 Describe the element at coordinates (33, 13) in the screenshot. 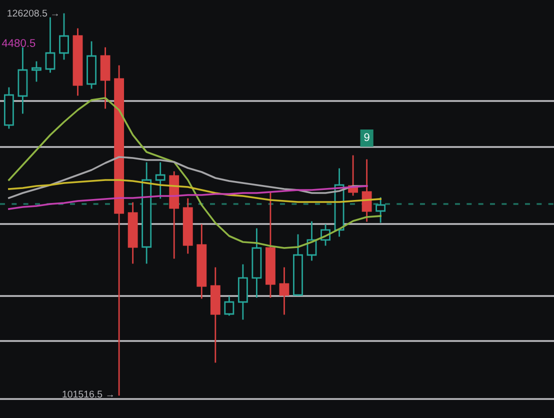

I see `annotation: 126208.5 →` at that location.